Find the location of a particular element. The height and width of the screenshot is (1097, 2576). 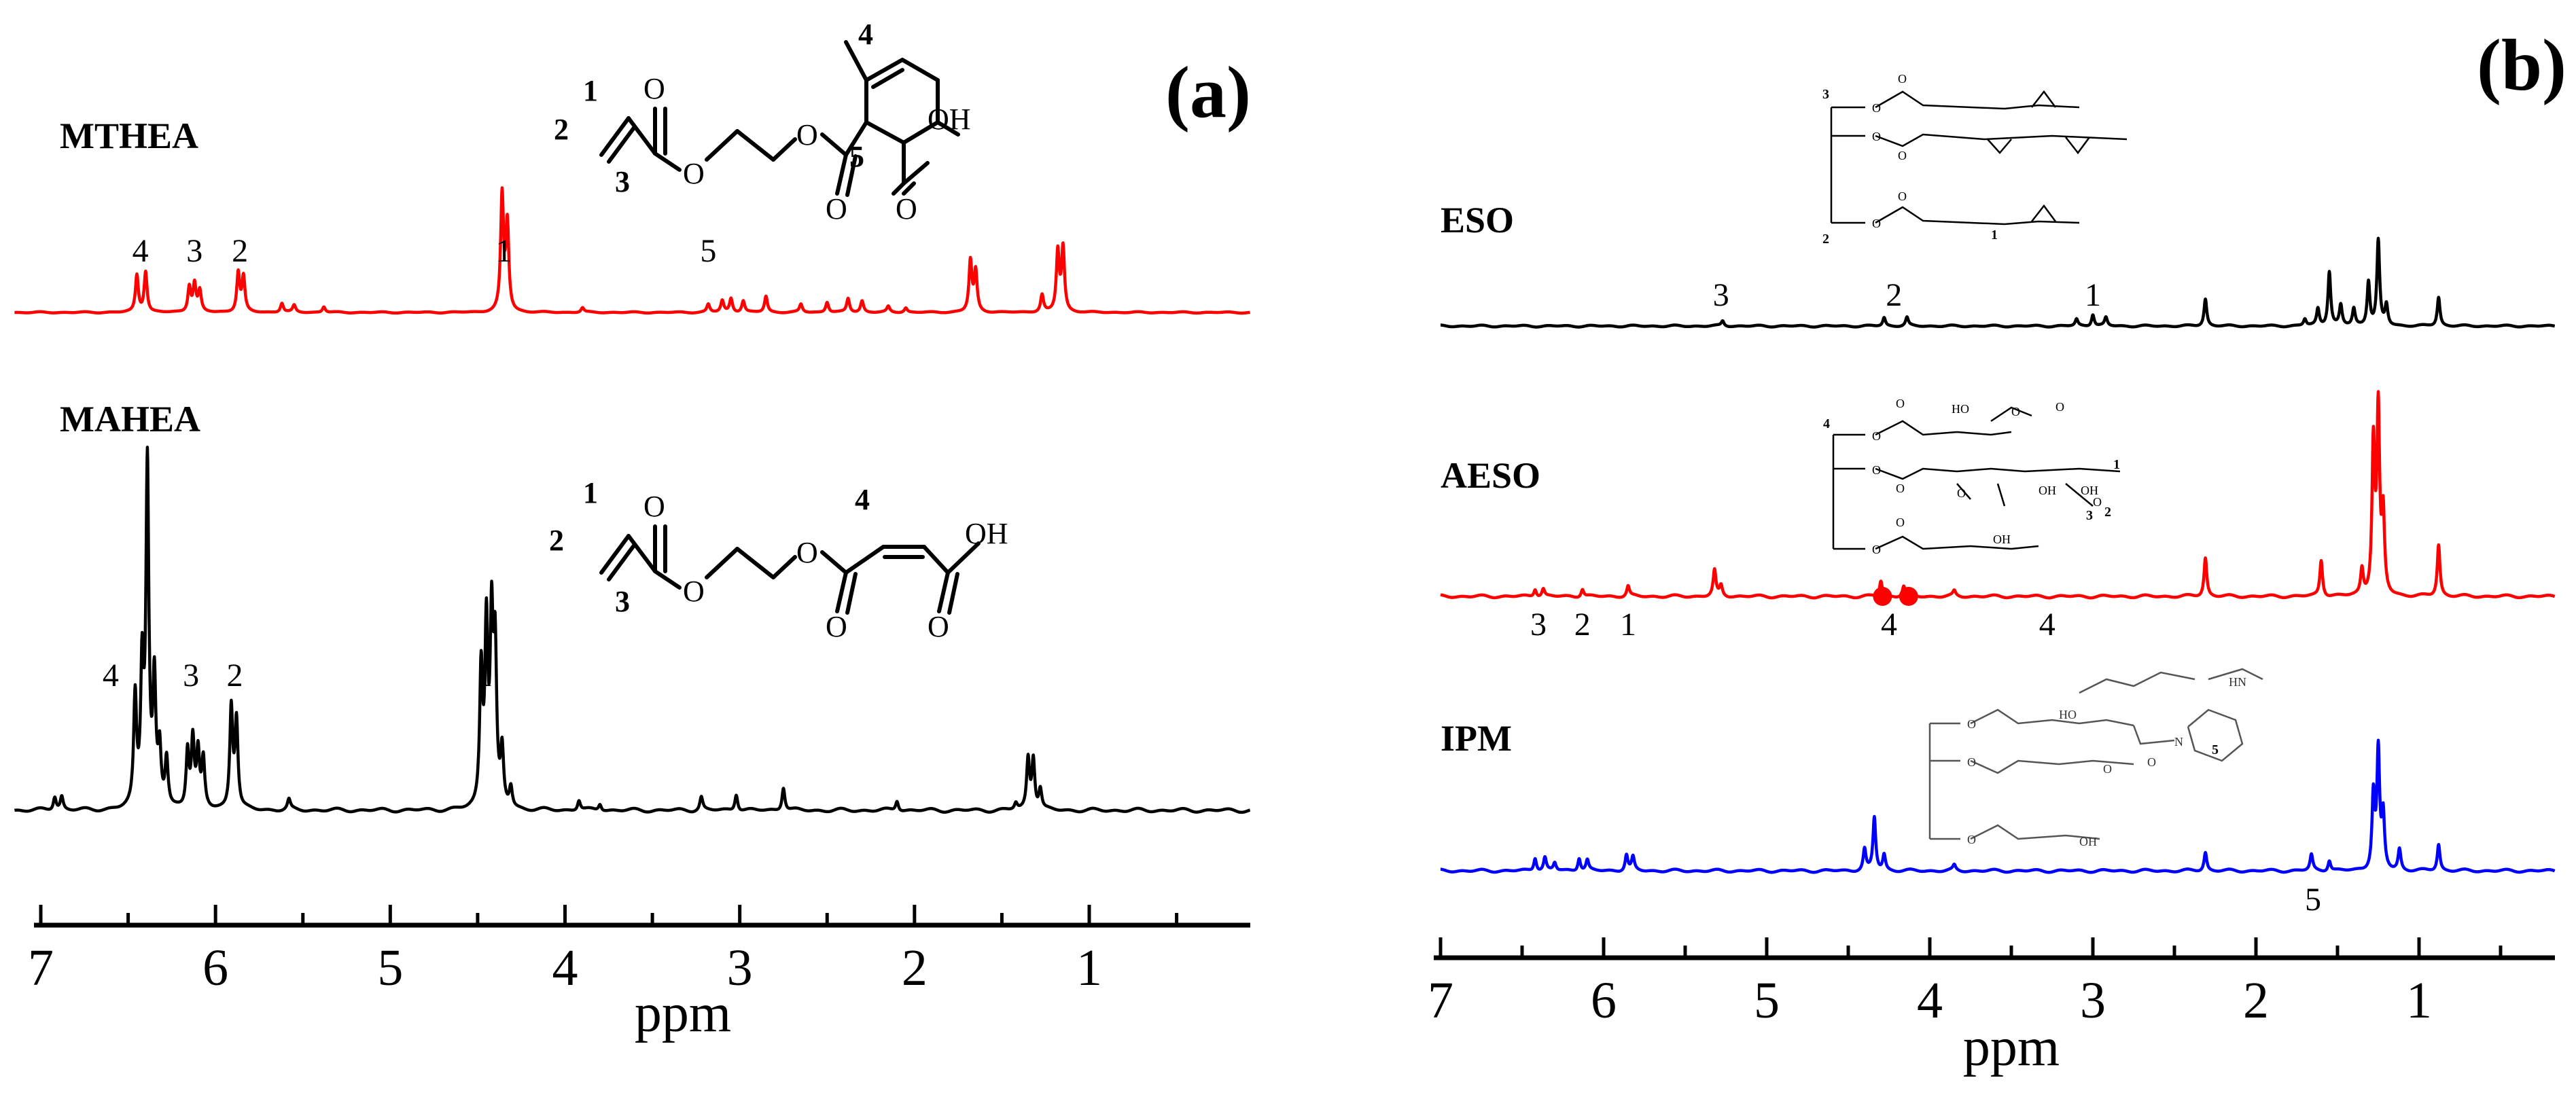

svg-text: N is located at coordinates (2178, 742).